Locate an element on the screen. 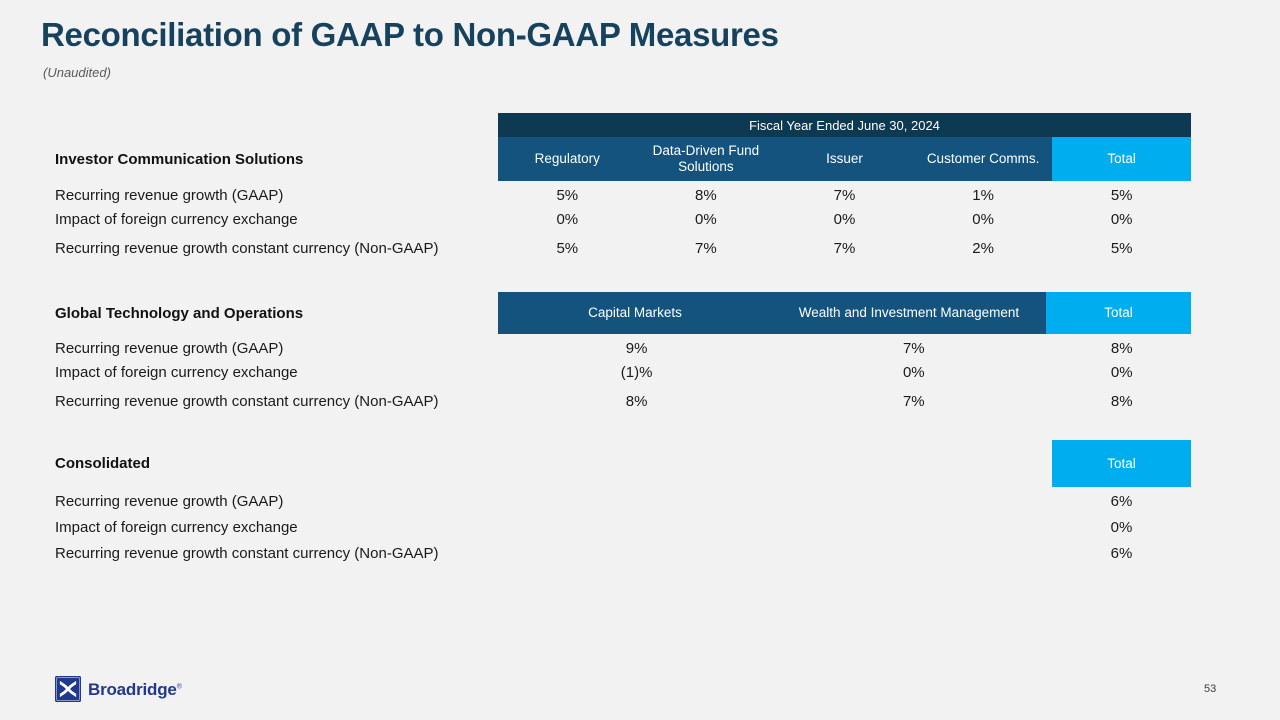 This screenshot has width=1280, height=720. registered-mark: ® is located at coordinates (179, 687).